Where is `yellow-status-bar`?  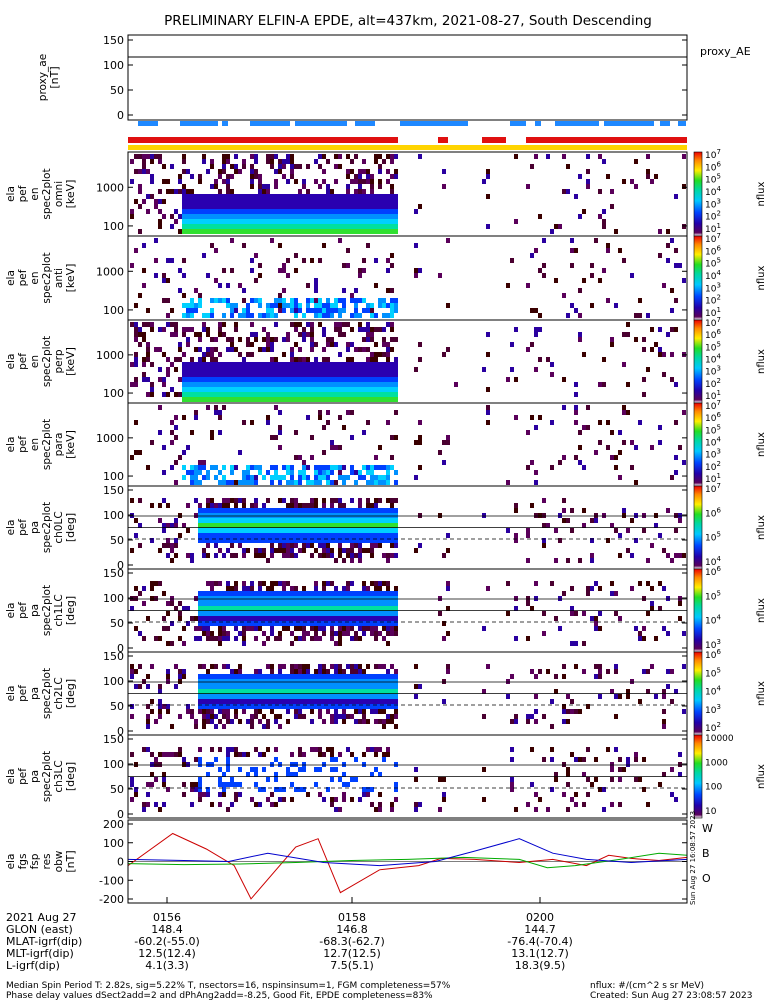
yellow-status-bar is located at coordinates (407, 147).